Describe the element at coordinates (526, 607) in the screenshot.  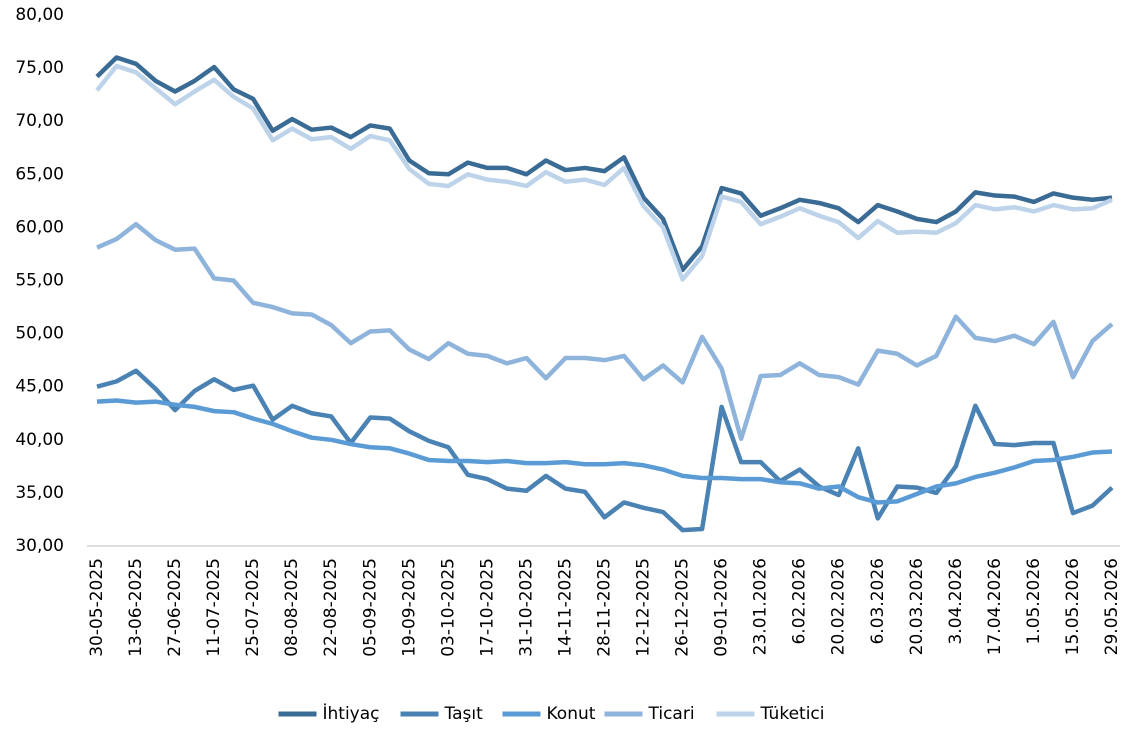
I see `x-tick-label: 31-10-2025` at that location.